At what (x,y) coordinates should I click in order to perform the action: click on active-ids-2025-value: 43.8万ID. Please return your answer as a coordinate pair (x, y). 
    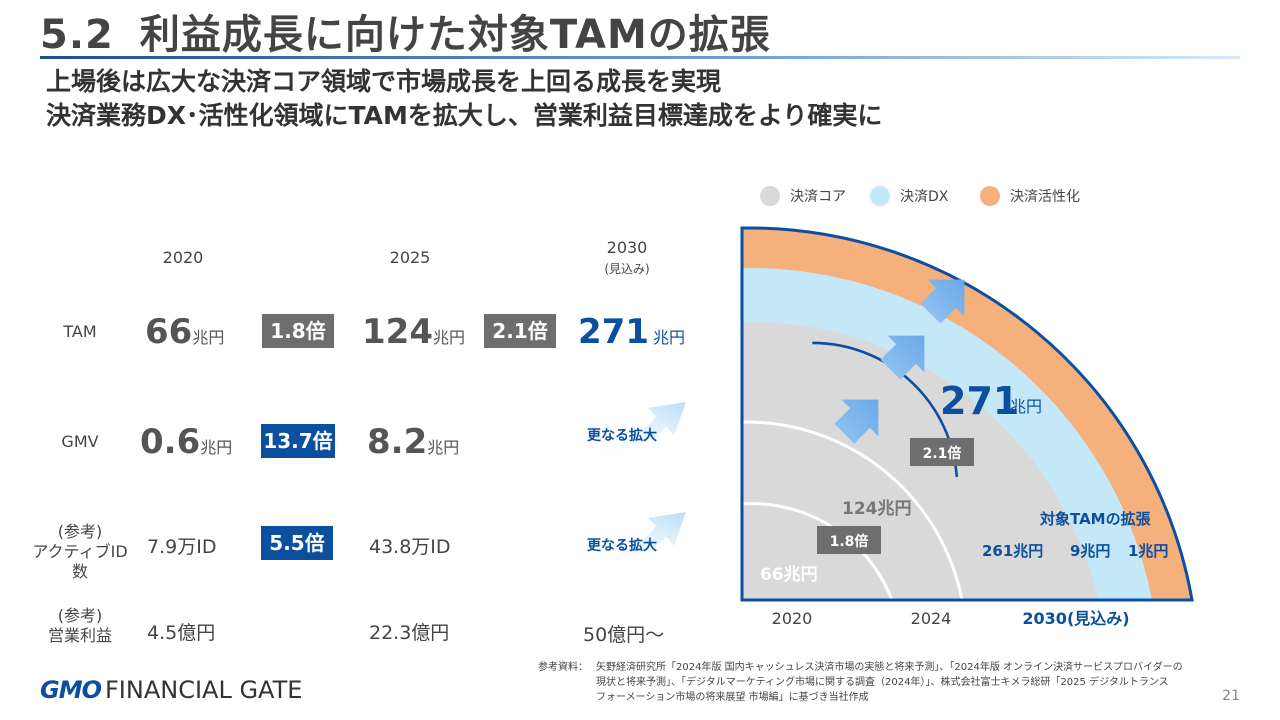
    Looking at the image, I should click on (410, 547).